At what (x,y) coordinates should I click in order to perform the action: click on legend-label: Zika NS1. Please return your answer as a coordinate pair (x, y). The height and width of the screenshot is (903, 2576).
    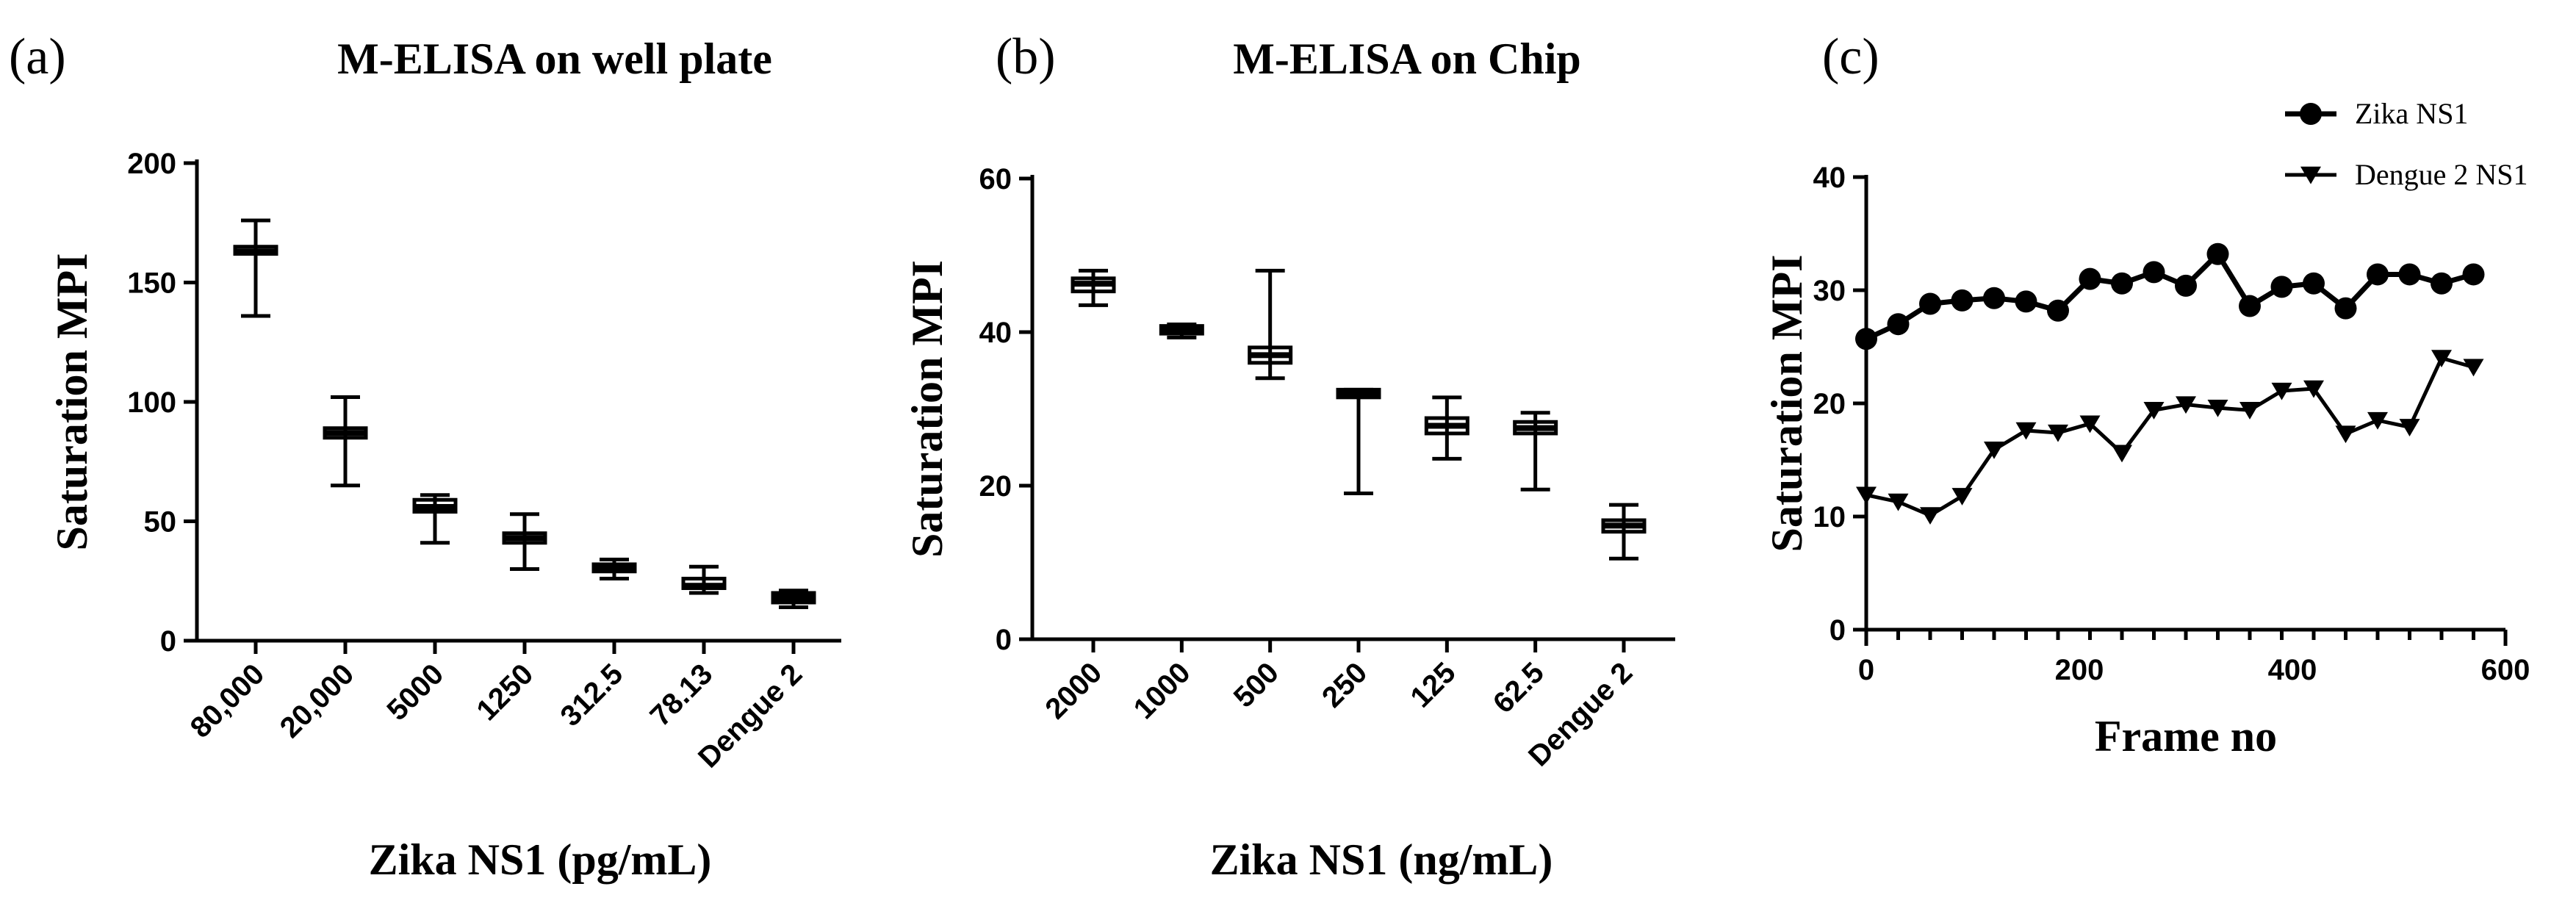
    Looking at the image, I should click on (2411, 113).